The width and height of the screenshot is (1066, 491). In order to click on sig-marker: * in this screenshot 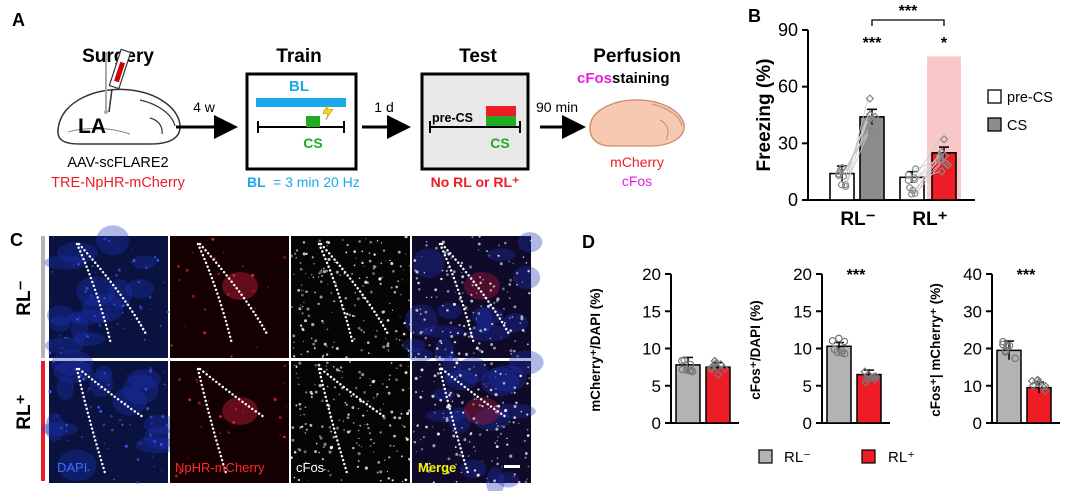, I will do `click(944, 43)`.